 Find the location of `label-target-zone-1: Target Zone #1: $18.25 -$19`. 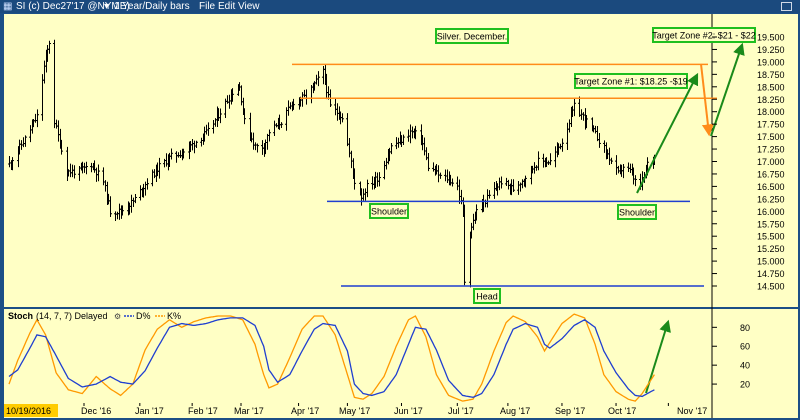

label-target-zone-1: Target Zone #1: $18.25 -$19 is located at coordinates (631, 82).